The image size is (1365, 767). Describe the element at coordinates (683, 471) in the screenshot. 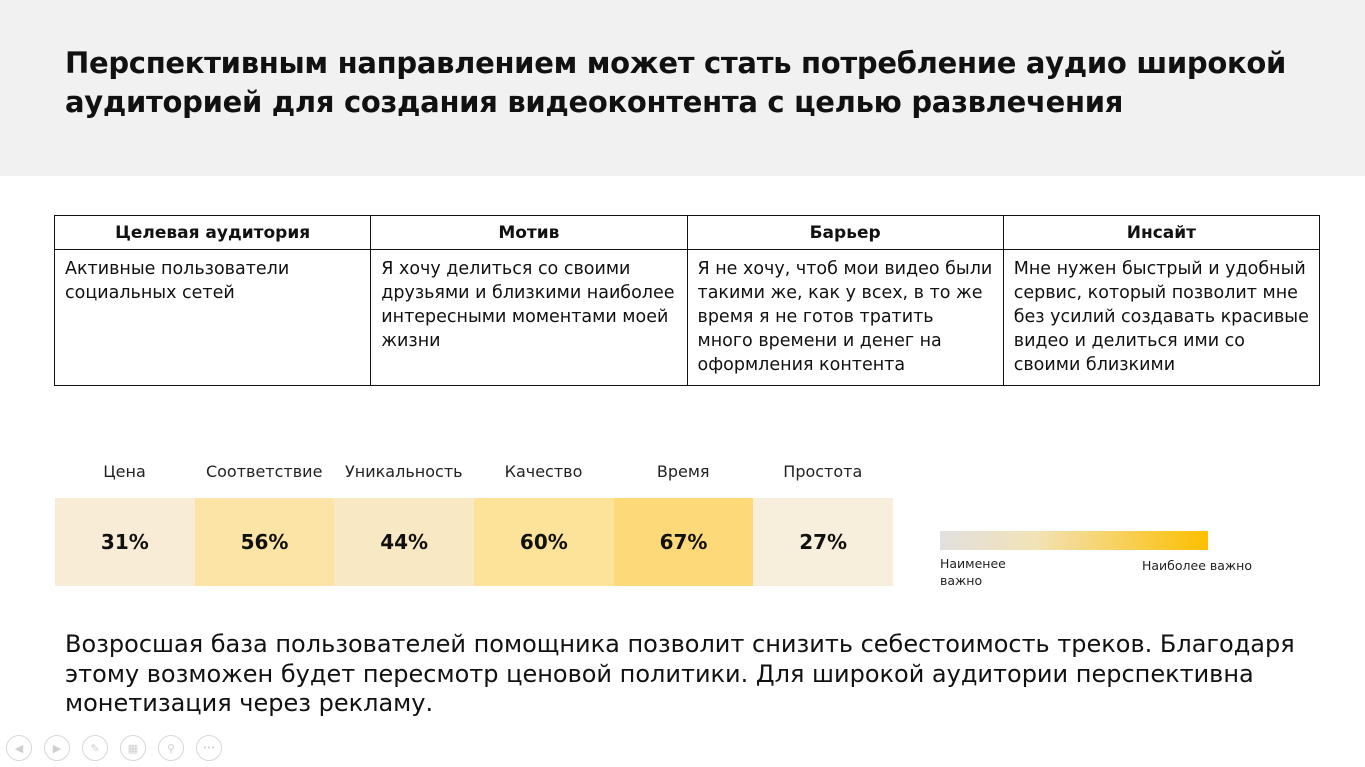

I see `factor-label-time: Время` at that location.